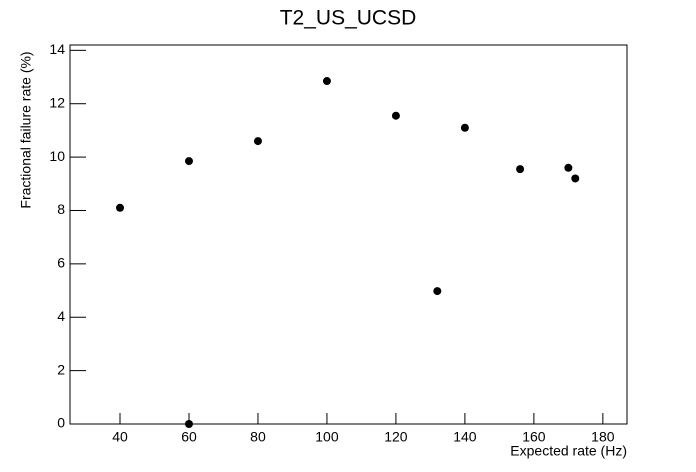 This screenshot has height=472, width=696. Describe the element at coordinates (61, 316) in the screenshot. I see `y-tick-label: 4` at that location.